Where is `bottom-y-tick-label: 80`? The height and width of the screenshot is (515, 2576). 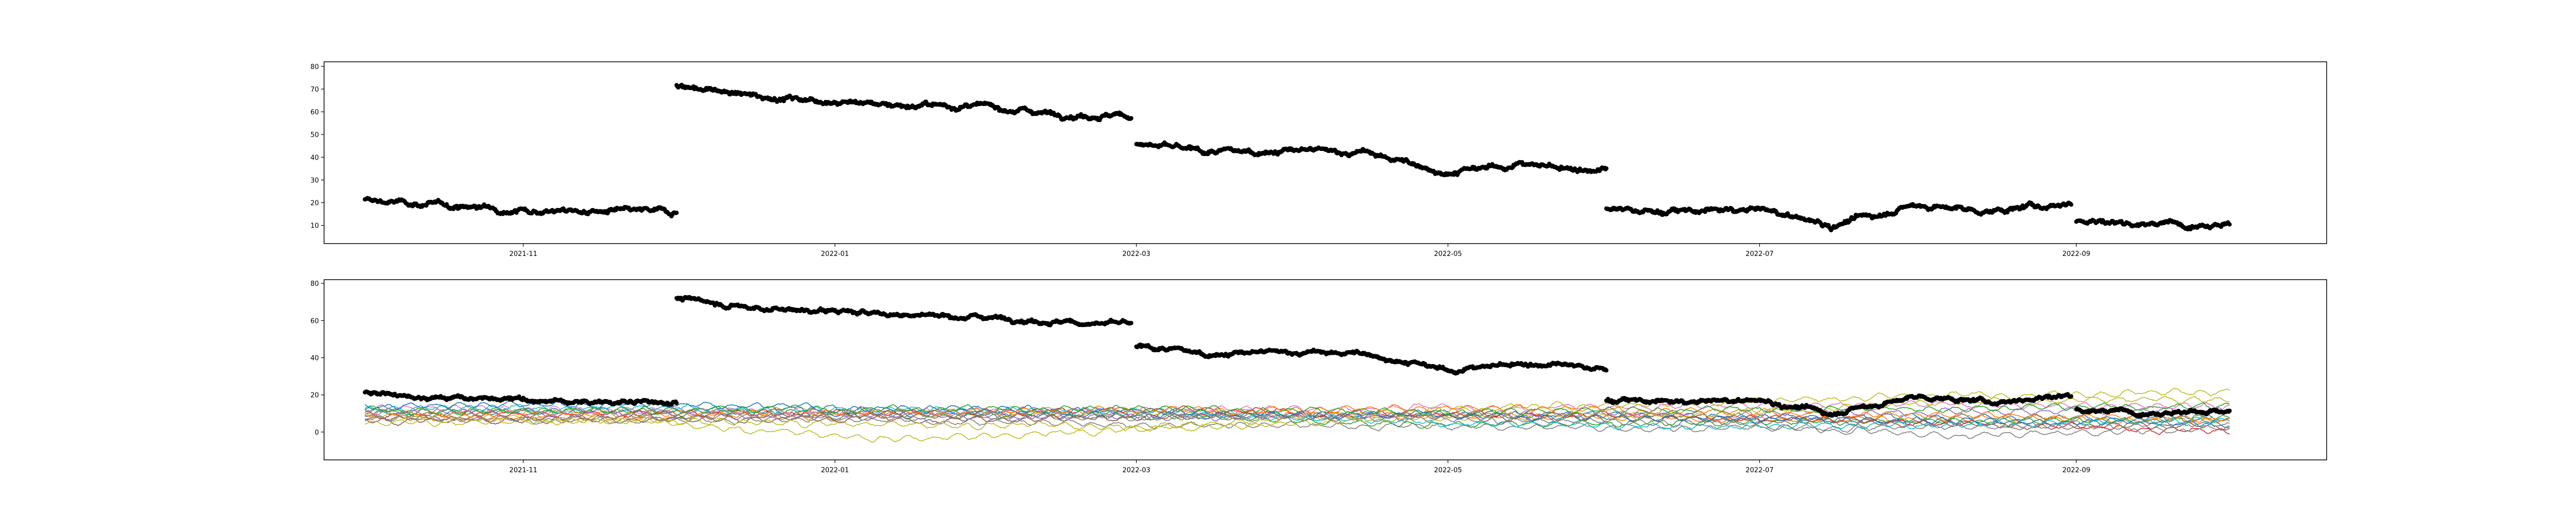 bottom-y-tick-label: 80 is located at coordinates (314, 284).